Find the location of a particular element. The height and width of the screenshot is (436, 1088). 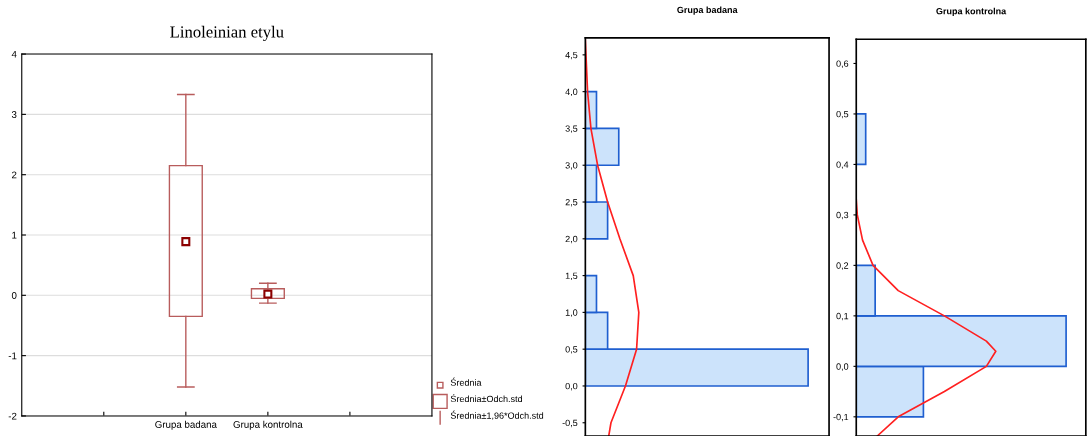

y-tick-label: -2 is located at coordinates (12, 416).